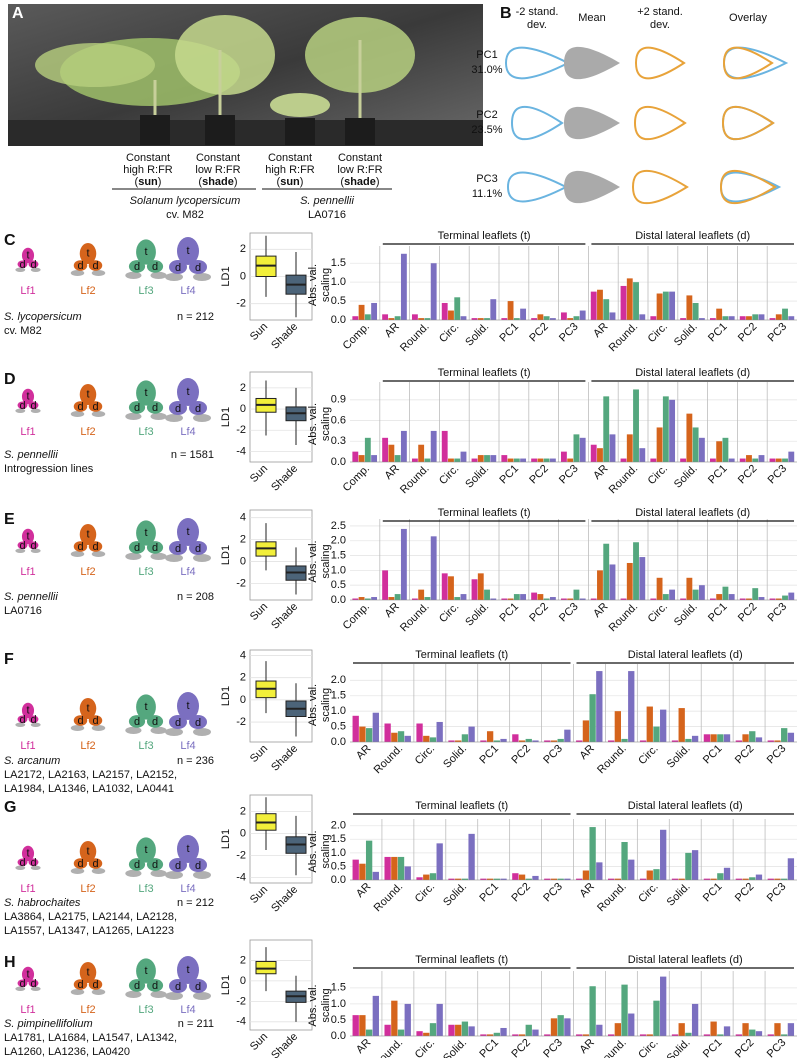 This screenshot has width=799, height=1058. Describe the element at coordinates (290, 182) in the screenshot. I see `light-part: sun` at that location.